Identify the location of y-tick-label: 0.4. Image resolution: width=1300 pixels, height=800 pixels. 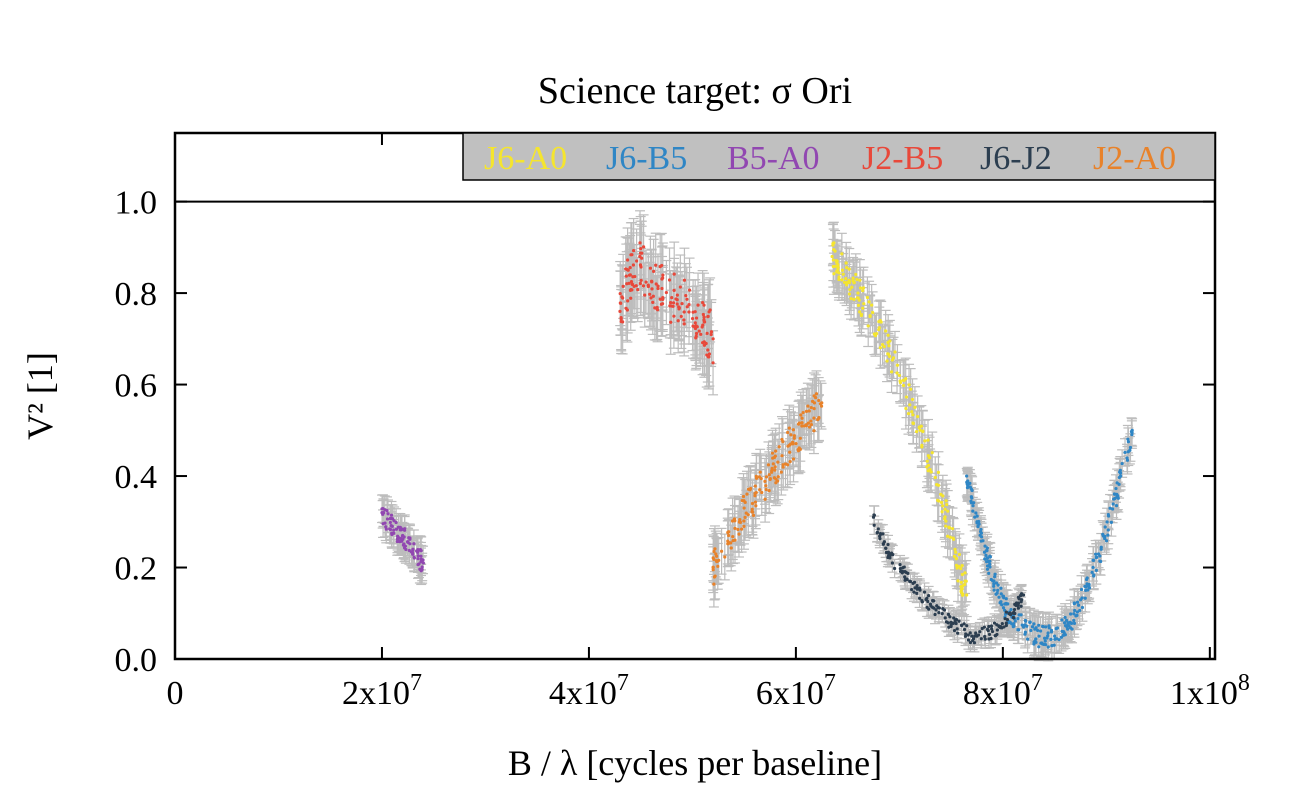
(136, 477).